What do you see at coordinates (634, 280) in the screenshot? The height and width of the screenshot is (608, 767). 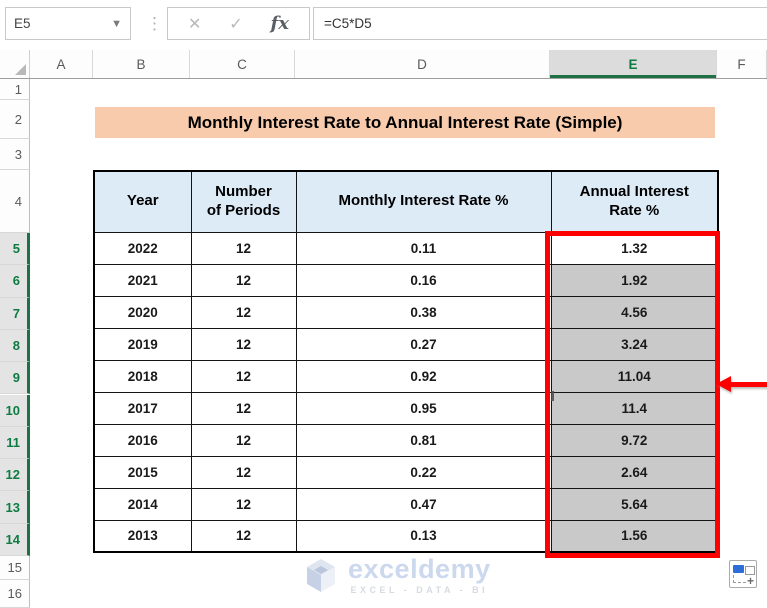 I see `table-cell: 1.92` at bounding box center [634, 280].